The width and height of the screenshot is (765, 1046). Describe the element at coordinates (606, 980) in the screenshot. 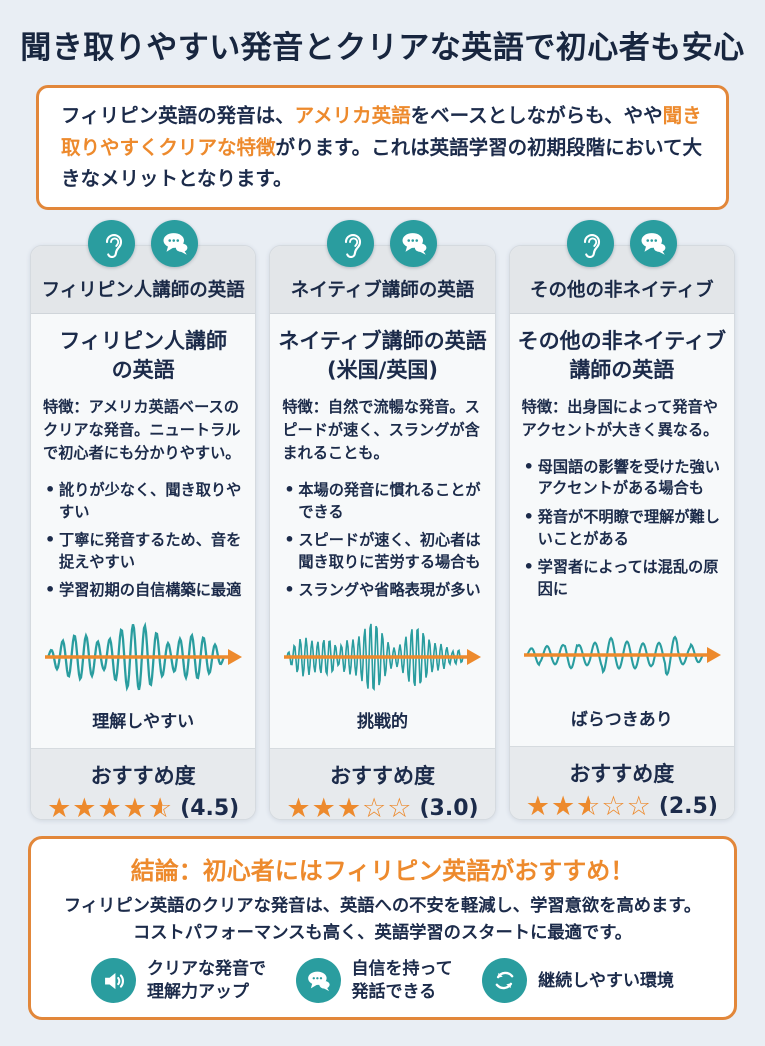

I see `feature-label: 継続しやすい環境` at that location.